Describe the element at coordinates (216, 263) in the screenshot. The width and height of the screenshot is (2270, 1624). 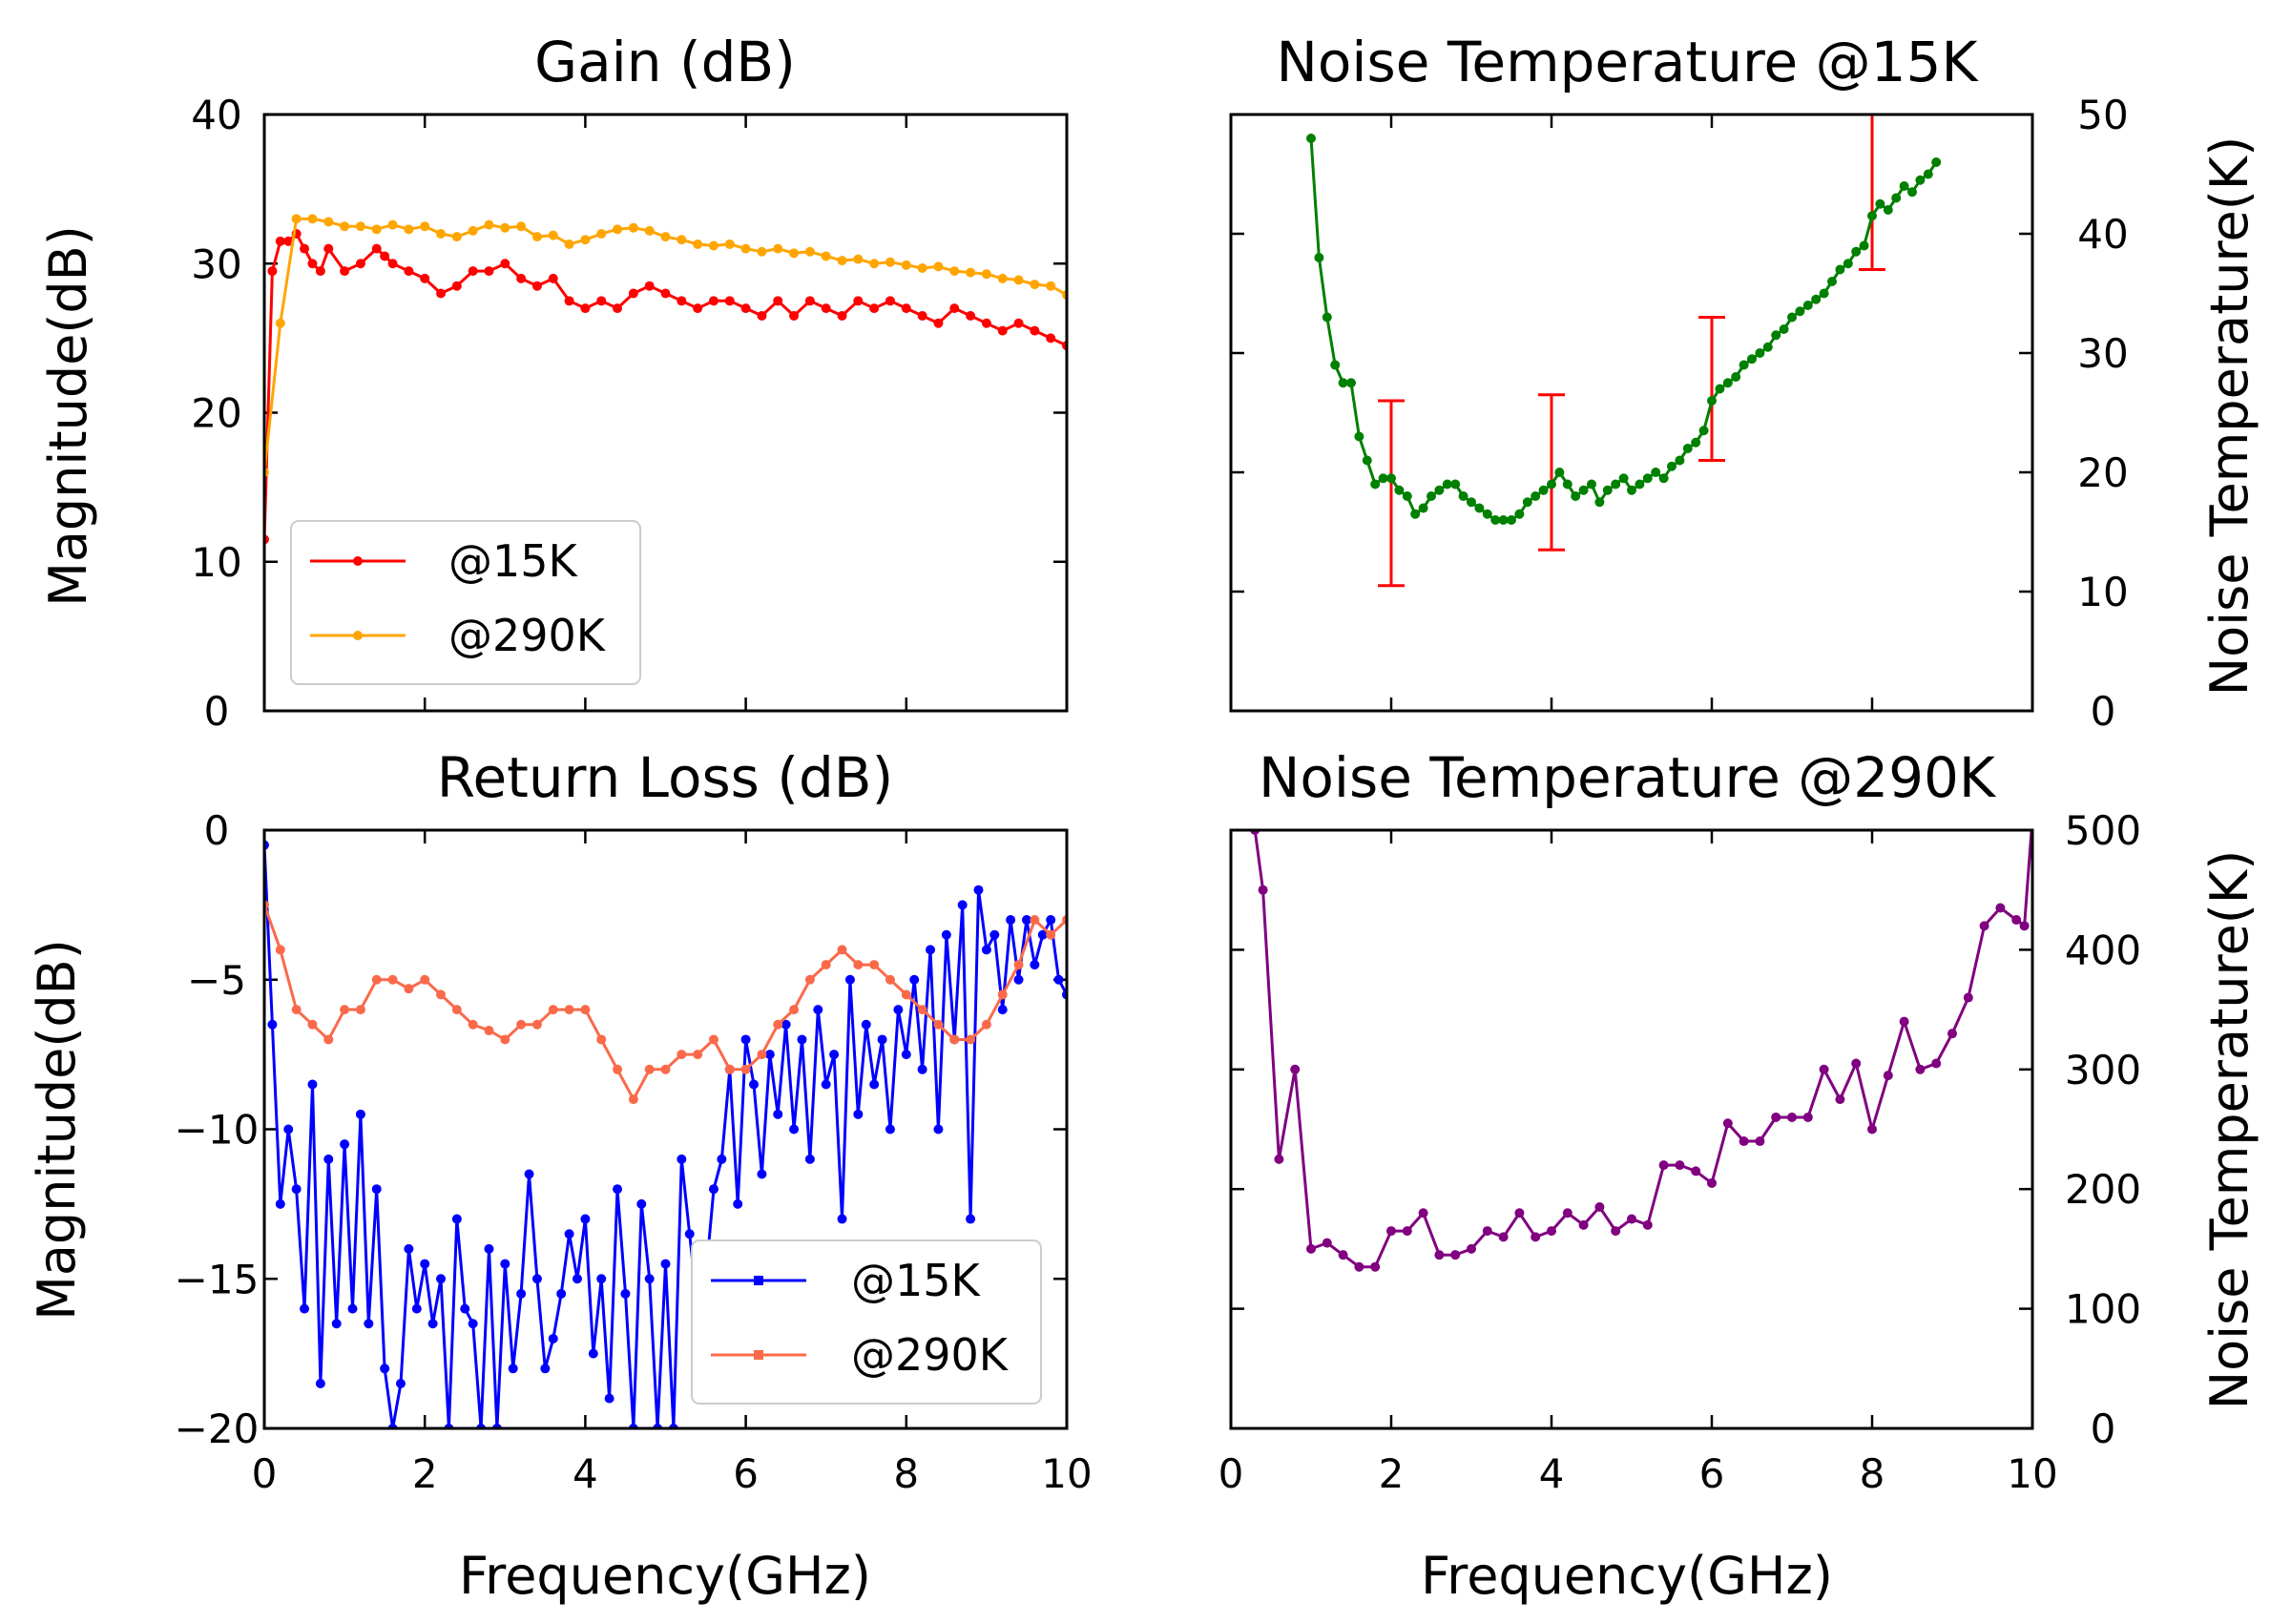
I see `gain-ytick-label-3: 30` at that location.